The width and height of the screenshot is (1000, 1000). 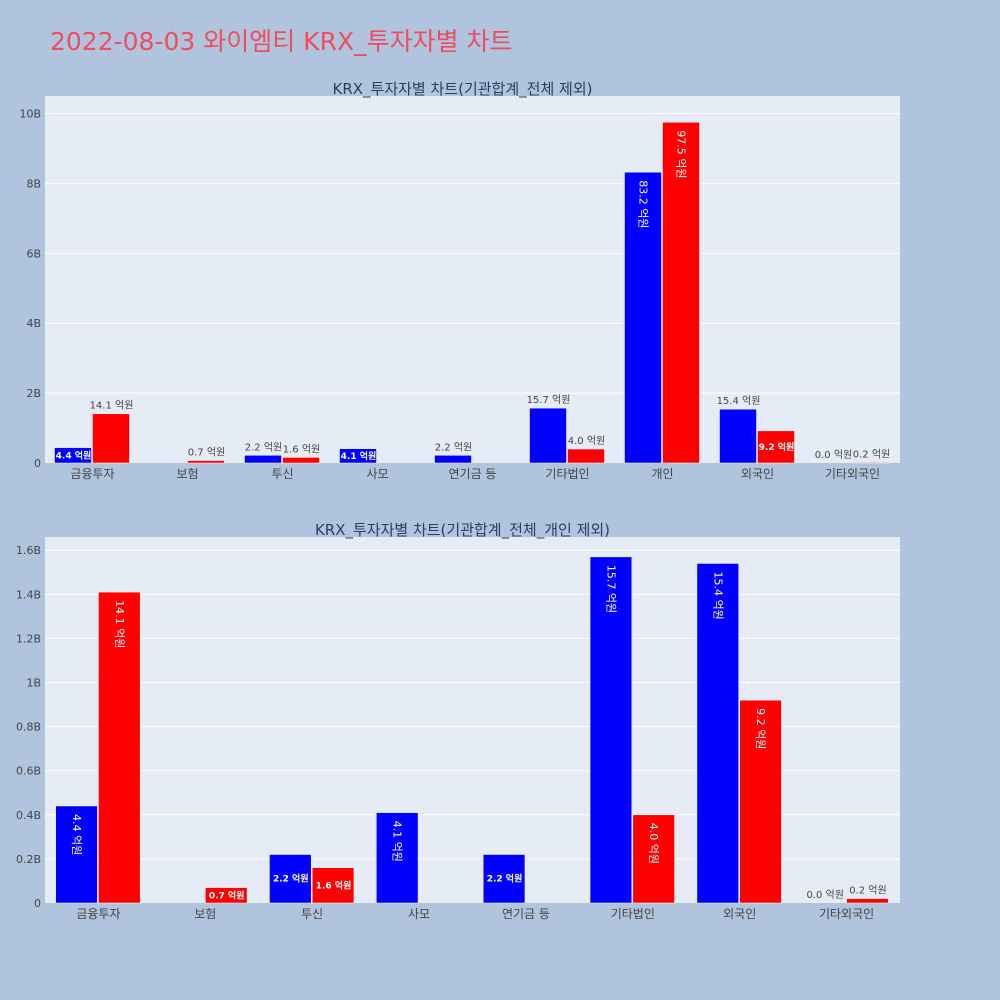 I want to click on page-title: 2022-08-03 와이엠티 KRX_투자자별 차트, so click(x=281, y=41).